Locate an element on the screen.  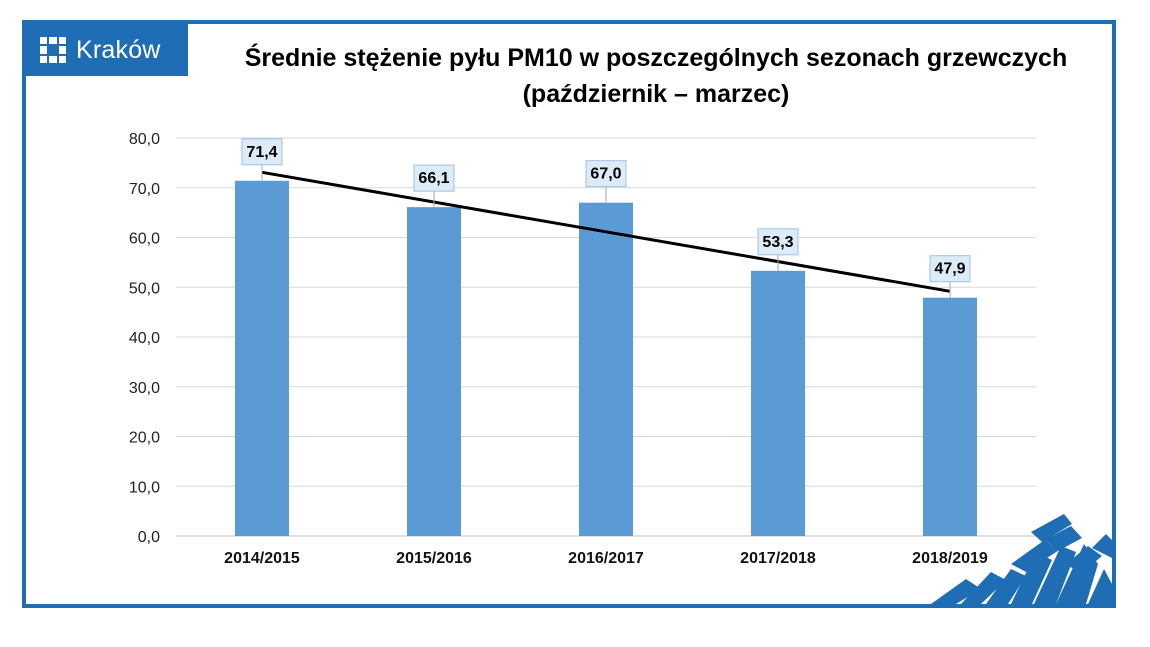
y-tick-label: 30,0 is located at coordinates (144, 388).